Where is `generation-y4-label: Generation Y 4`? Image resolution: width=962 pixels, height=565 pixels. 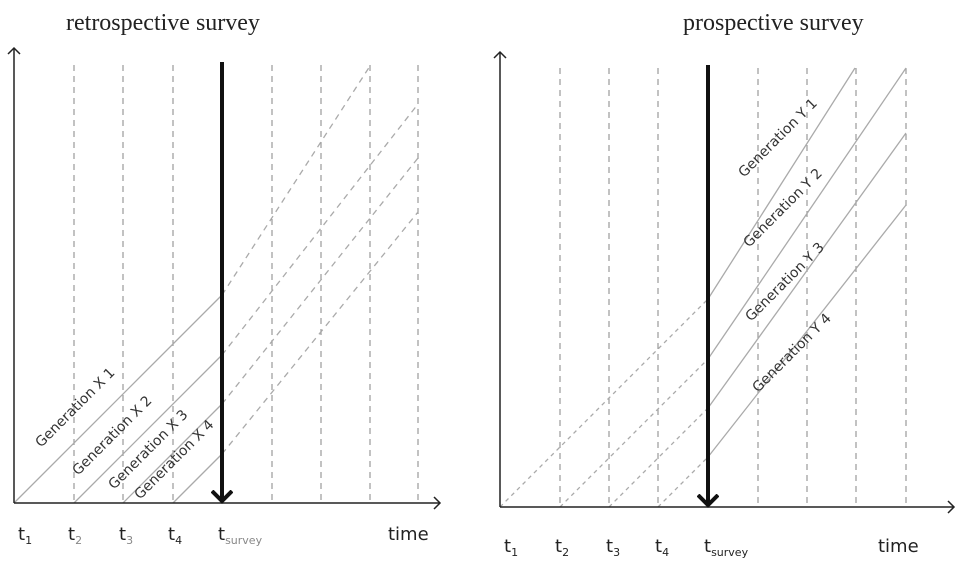 generation-y4-label: Generation Y 4 is located at coordinates (792, 353).